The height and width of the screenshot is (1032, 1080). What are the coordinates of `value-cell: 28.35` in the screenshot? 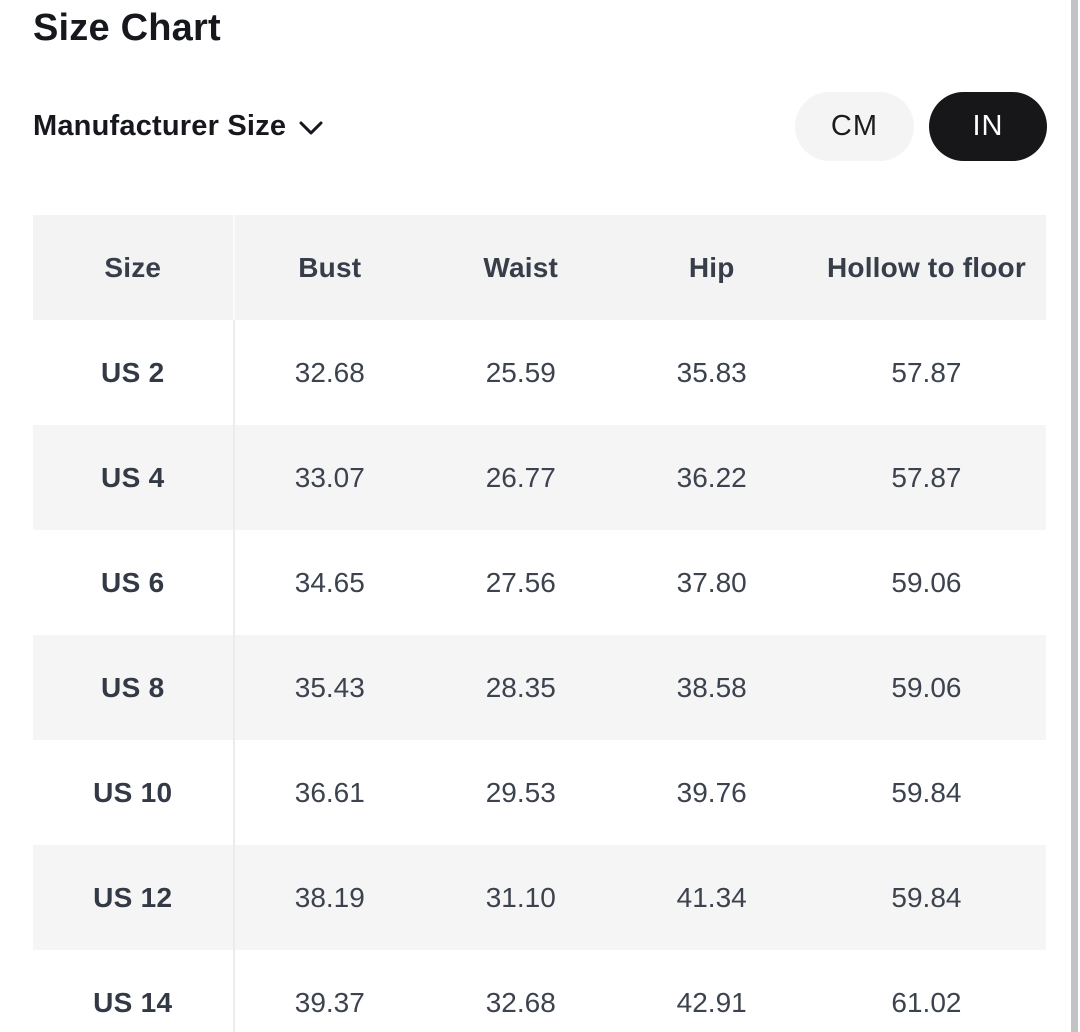 It's located at (520, 687).